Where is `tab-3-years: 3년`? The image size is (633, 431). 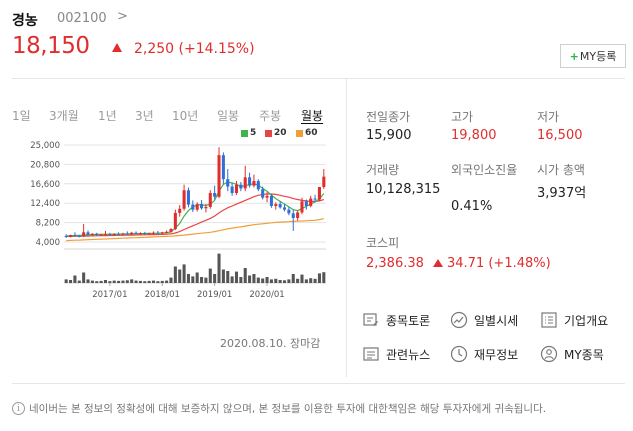 tab-3-years: 3년 is located at coordinates (144, 116).